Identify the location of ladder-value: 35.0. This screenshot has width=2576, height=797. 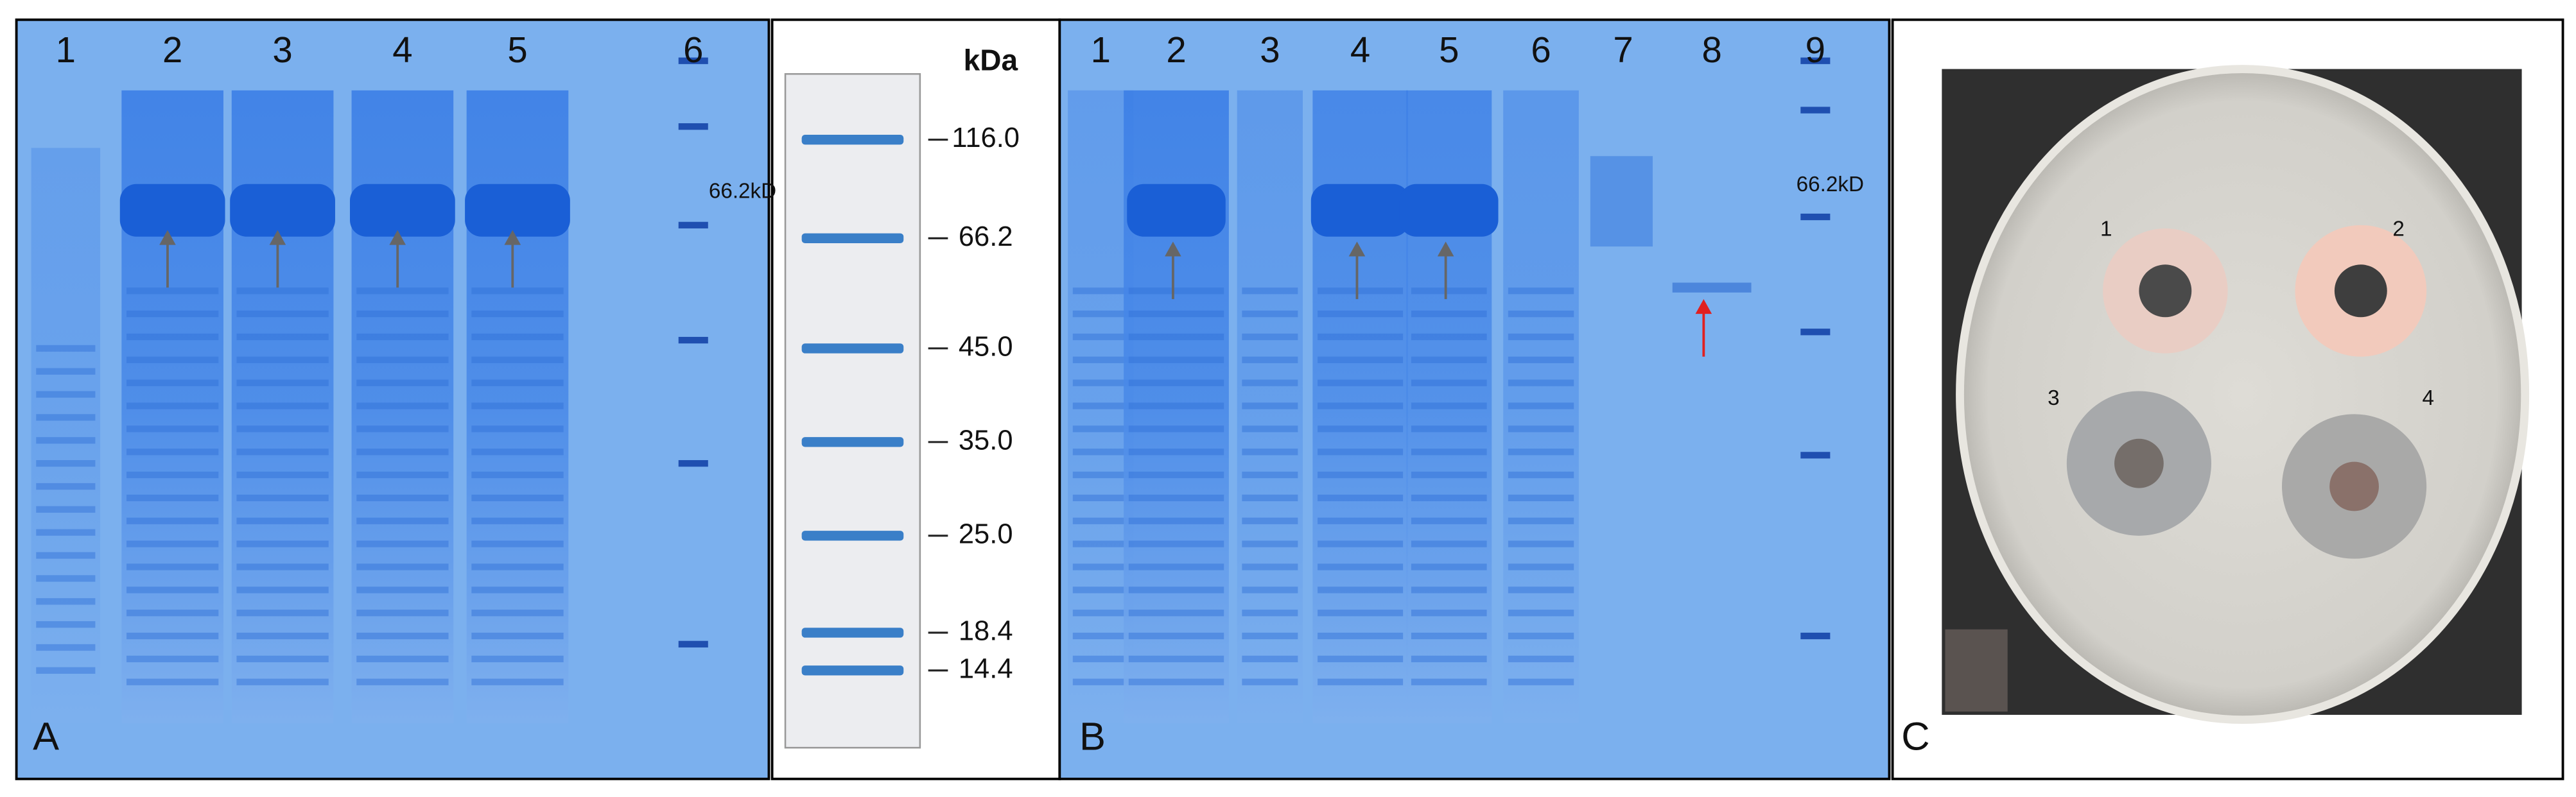
(986, 440).